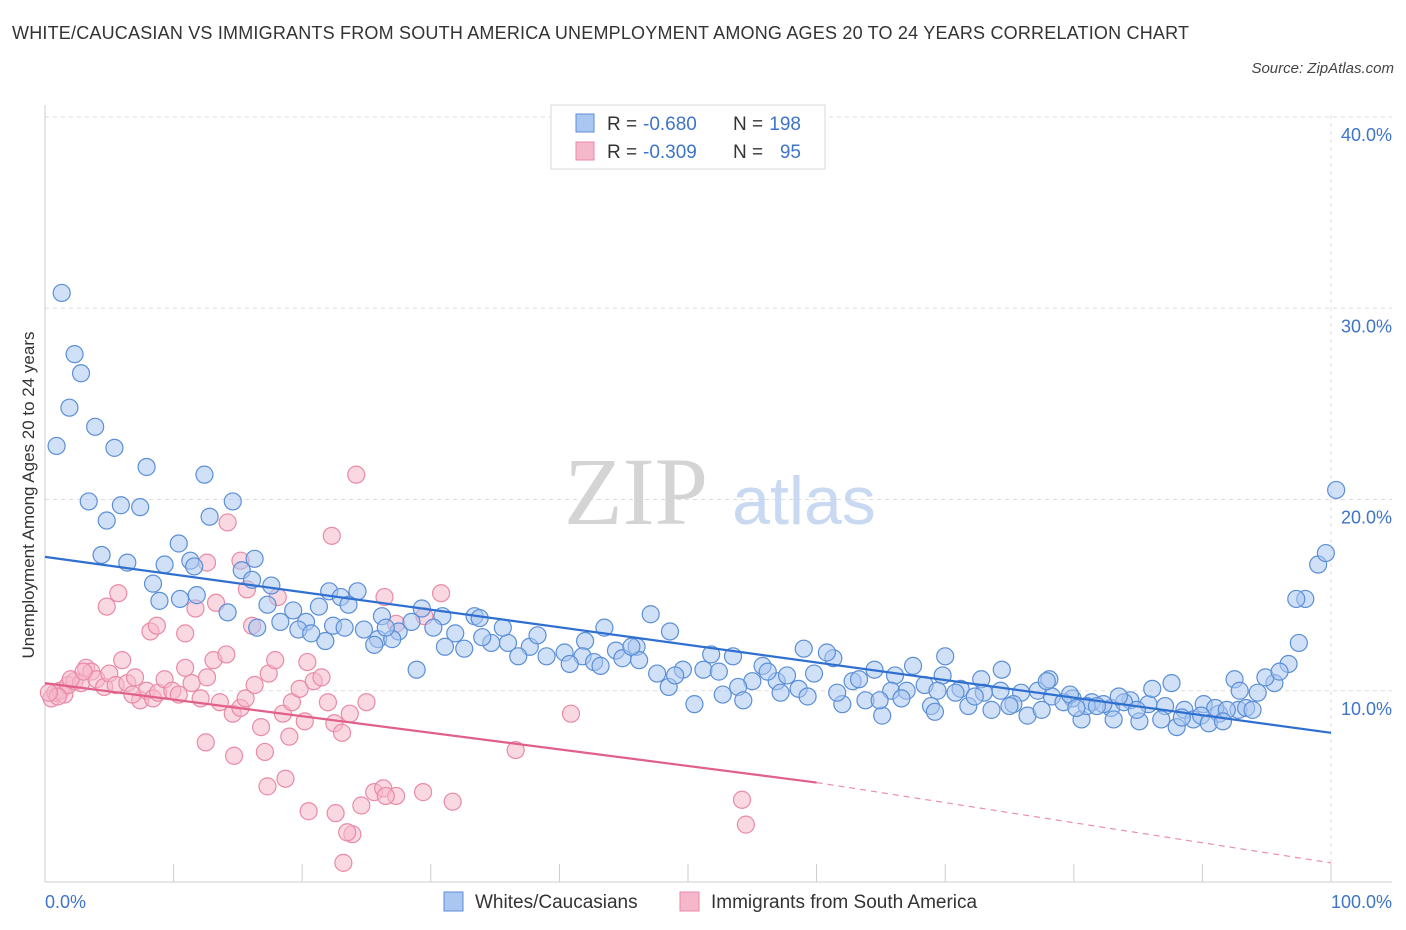 This screenshot has width=1406, height=930. Describe the element at coordinates (748, 152) in the screenshot. I see `legend-n-label-2: N =` at that location.